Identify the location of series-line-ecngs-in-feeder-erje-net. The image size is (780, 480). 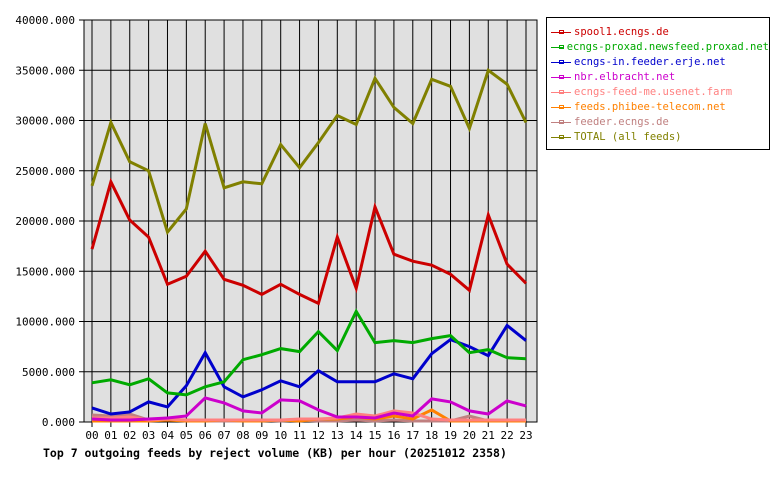
(309, 369).